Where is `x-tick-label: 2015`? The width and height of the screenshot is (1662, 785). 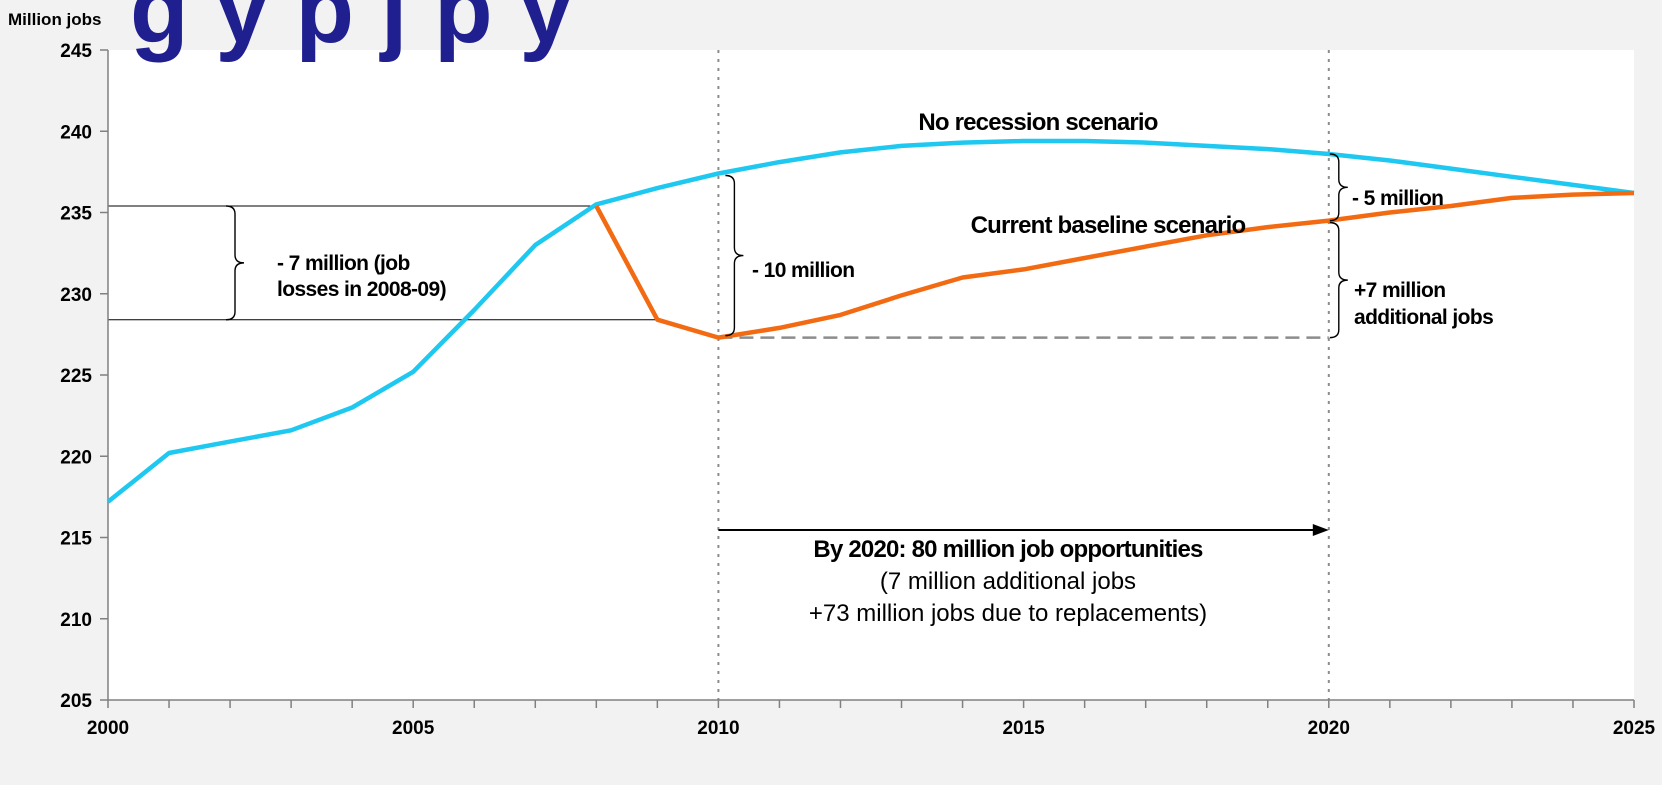
x-tick-label: 2015 is located at coordinates (1023, 728).